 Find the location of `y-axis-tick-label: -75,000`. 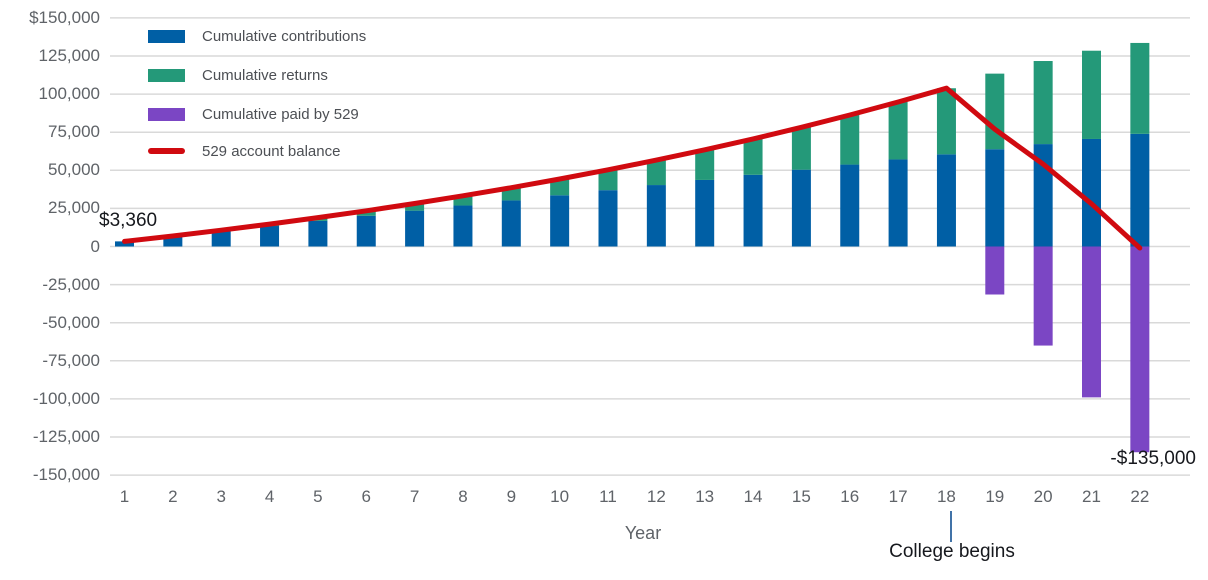

y-axis-tick-label: -75,000 is located at coordinates (71, 360).